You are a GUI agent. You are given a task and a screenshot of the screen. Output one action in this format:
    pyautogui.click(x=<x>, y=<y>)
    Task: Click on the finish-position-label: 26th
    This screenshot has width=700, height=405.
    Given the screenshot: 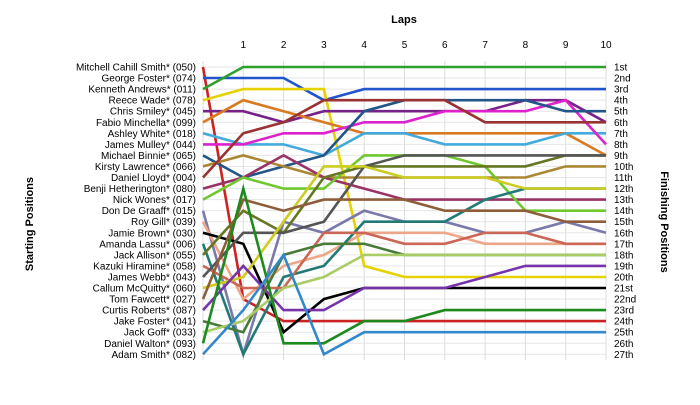 What is the action you would take?
    pyautogui.click(x=623, y=344)
    